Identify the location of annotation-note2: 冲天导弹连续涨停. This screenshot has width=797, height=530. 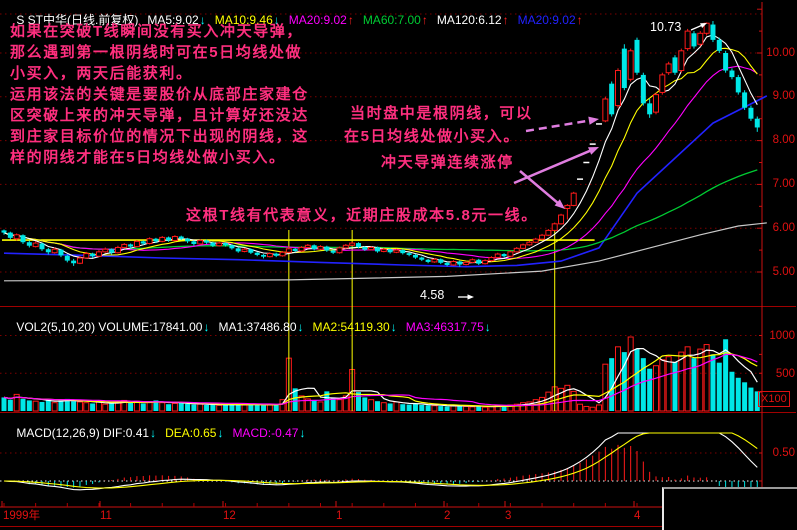
(447, 162).